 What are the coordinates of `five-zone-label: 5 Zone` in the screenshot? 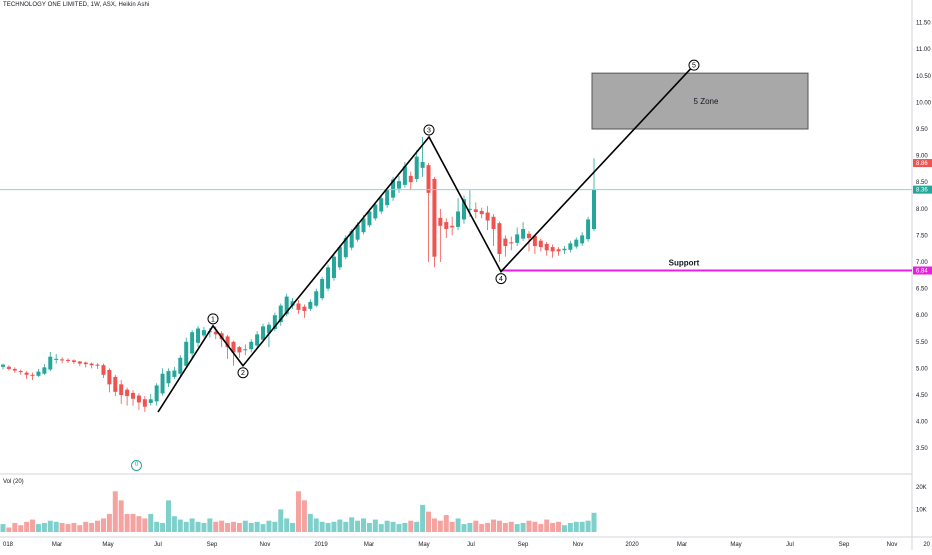 It's located at (706, 101).